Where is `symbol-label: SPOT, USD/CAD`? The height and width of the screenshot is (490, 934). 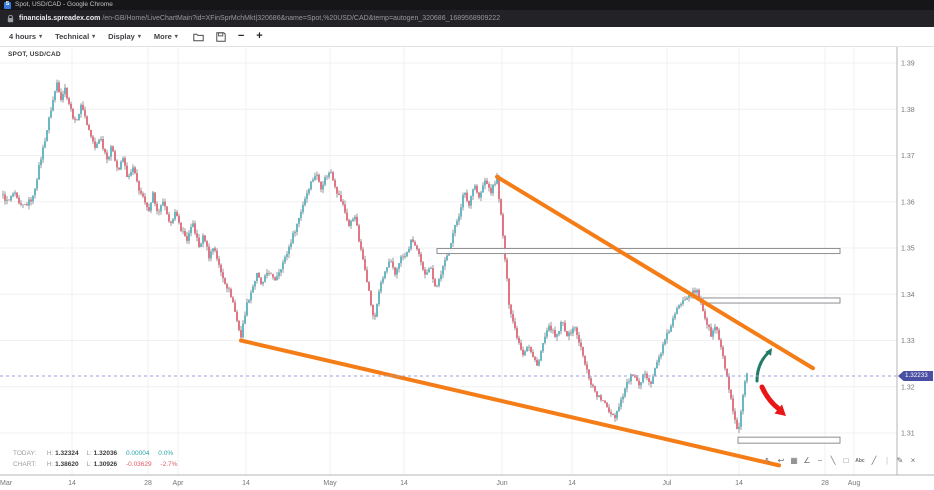 symbol-label: SPOT, USD/CAD is located at coordinates (34, 54).